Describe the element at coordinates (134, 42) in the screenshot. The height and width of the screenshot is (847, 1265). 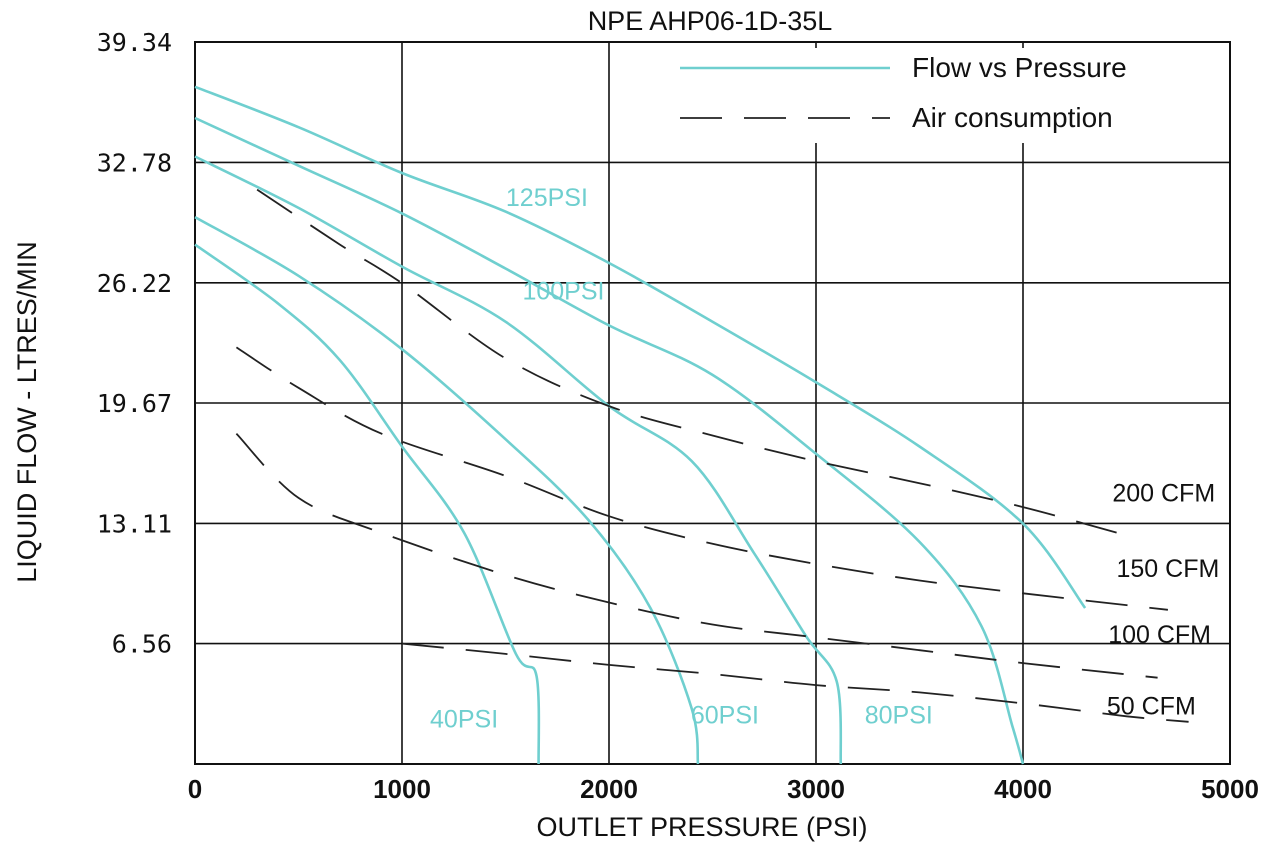
I see `y-tick-label: 39.34` at that location.